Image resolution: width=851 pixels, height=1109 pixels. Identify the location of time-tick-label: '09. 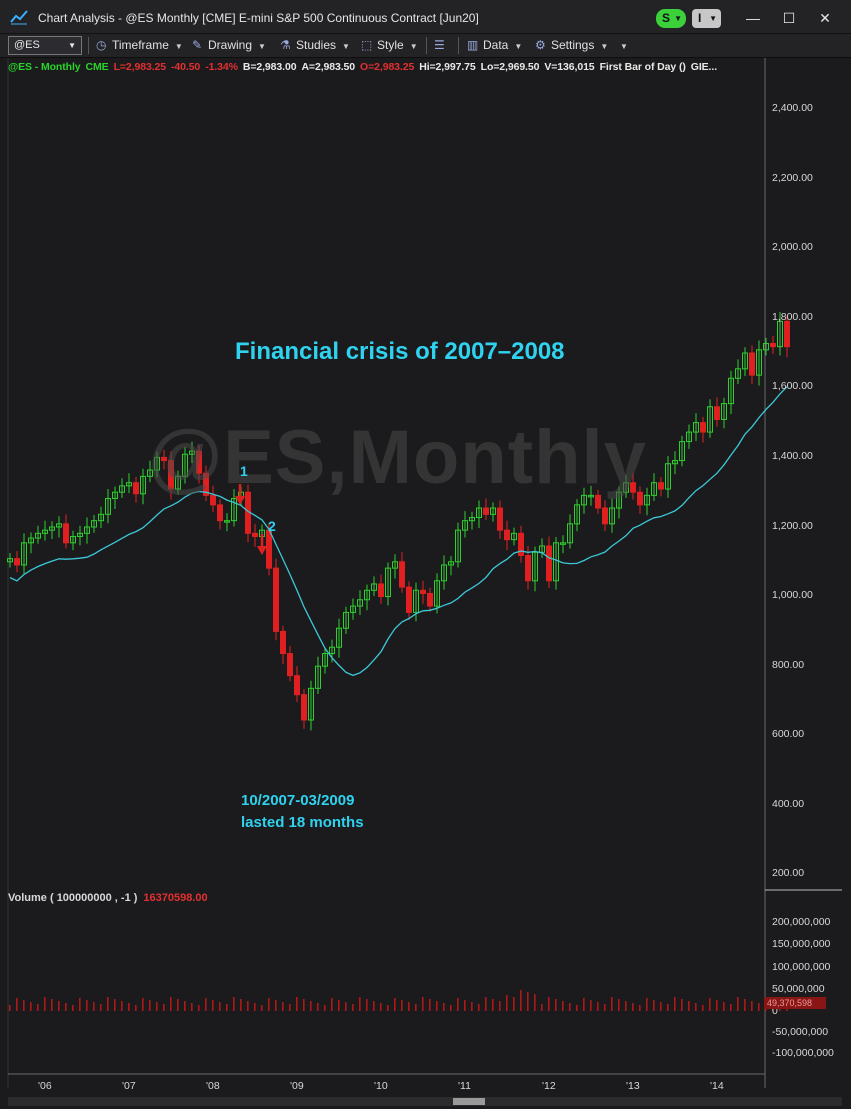
(297, 1086).